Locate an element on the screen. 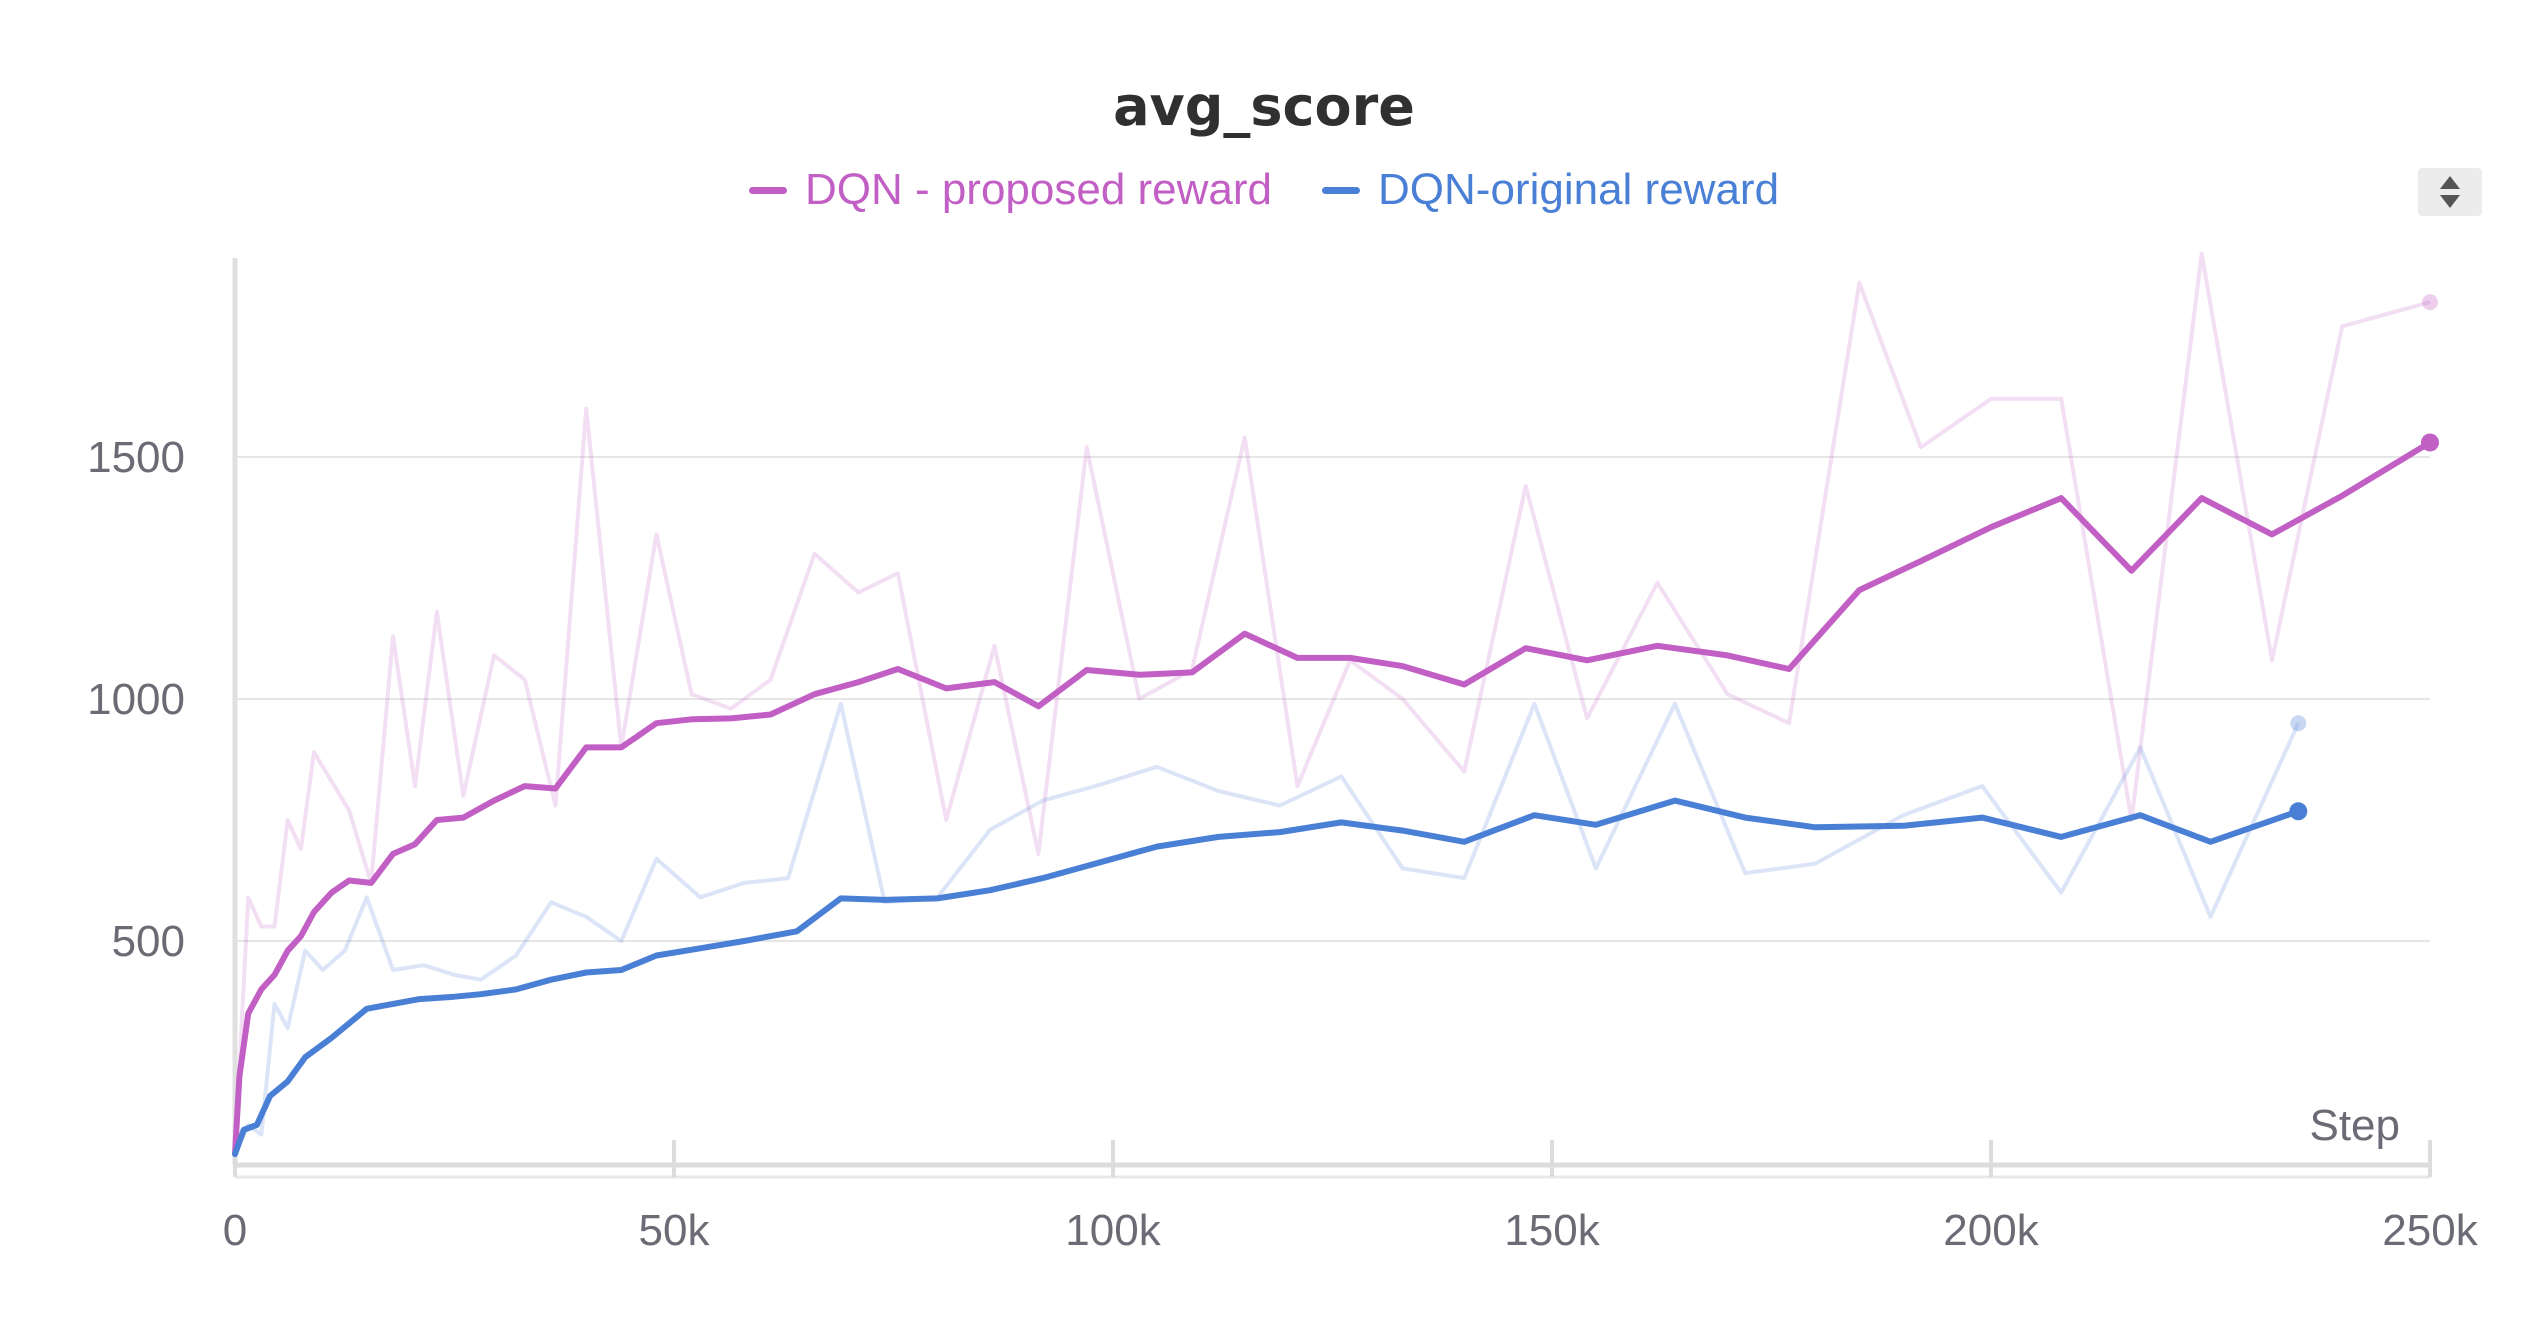  x-tick-label: 100k is located at coordinates (1113, 1230).